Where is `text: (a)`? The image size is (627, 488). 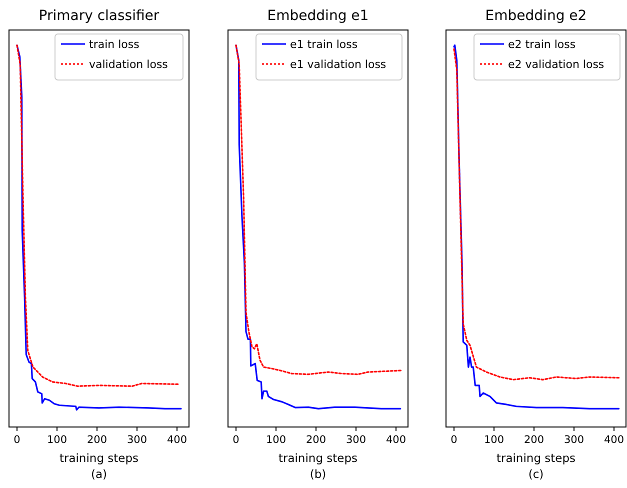 text: (a) is located at coordinates (99, 474).